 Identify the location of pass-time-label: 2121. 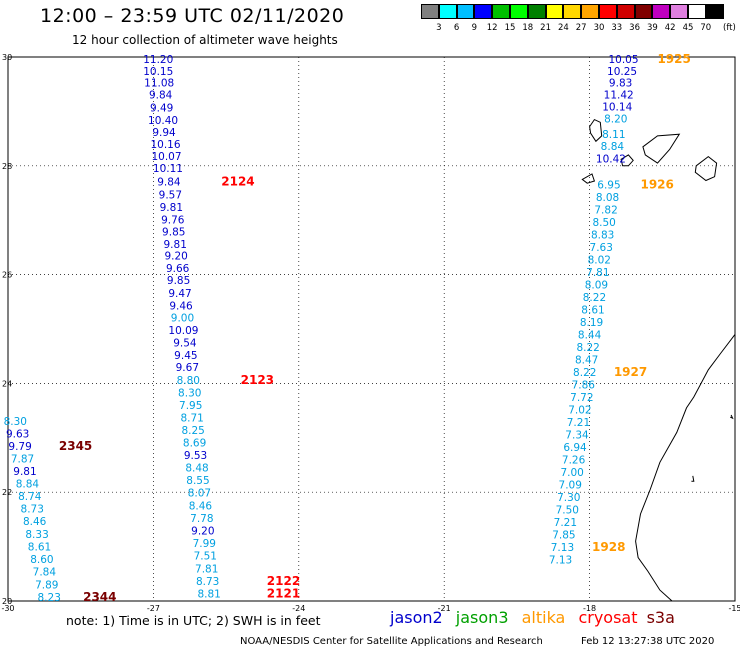
(283, 593).